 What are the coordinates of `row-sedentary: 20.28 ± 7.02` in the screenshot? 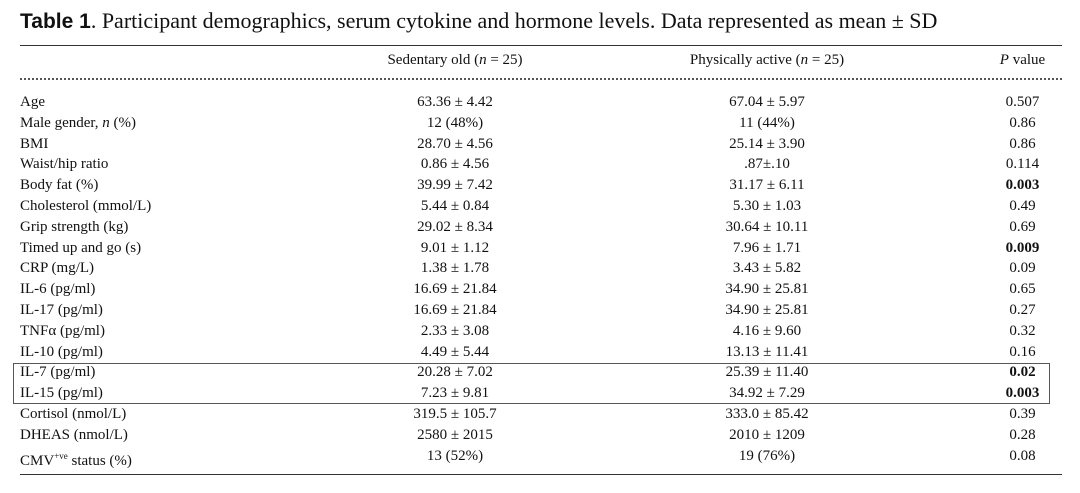 It's located at (455, 372).